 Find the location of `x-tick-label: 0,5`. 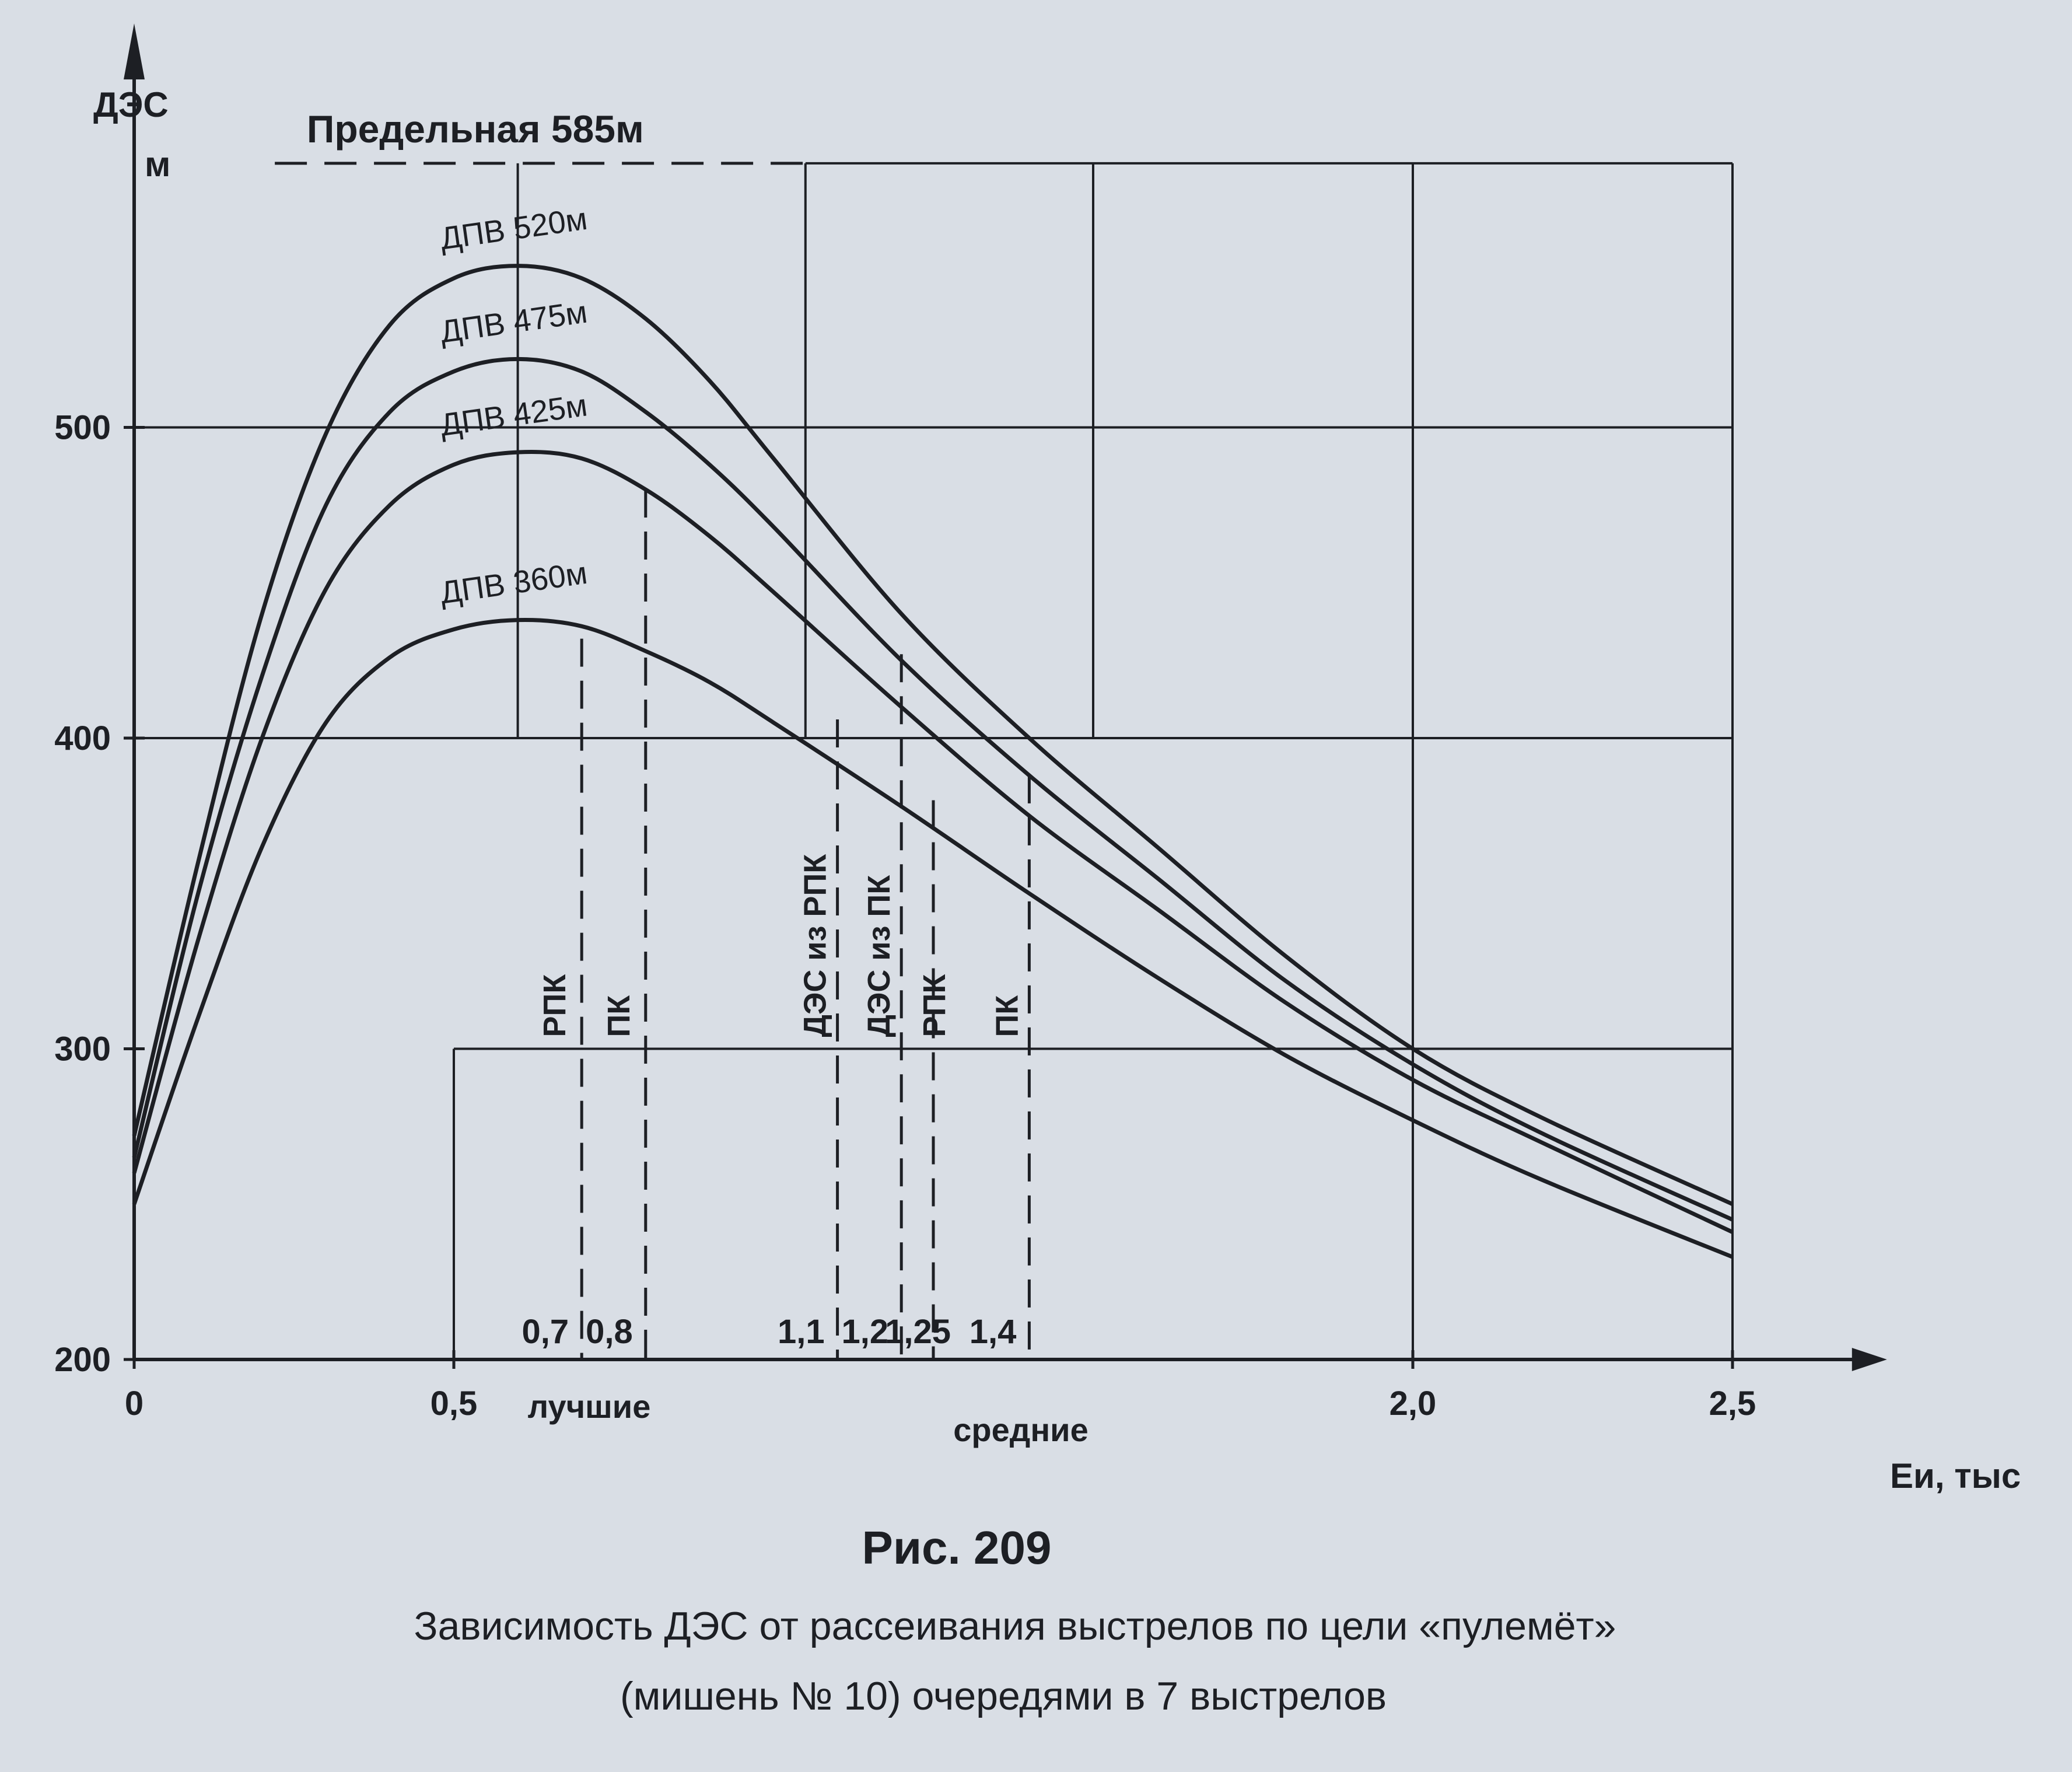

x-tick-label: 0,5 is located at coordinates (454, 1404).